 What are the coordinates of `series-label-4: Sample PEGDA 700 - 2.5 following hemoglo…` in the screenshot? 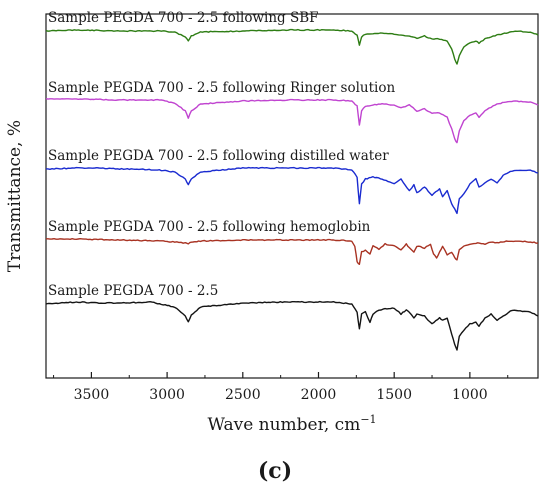 It's located at (209, 227).